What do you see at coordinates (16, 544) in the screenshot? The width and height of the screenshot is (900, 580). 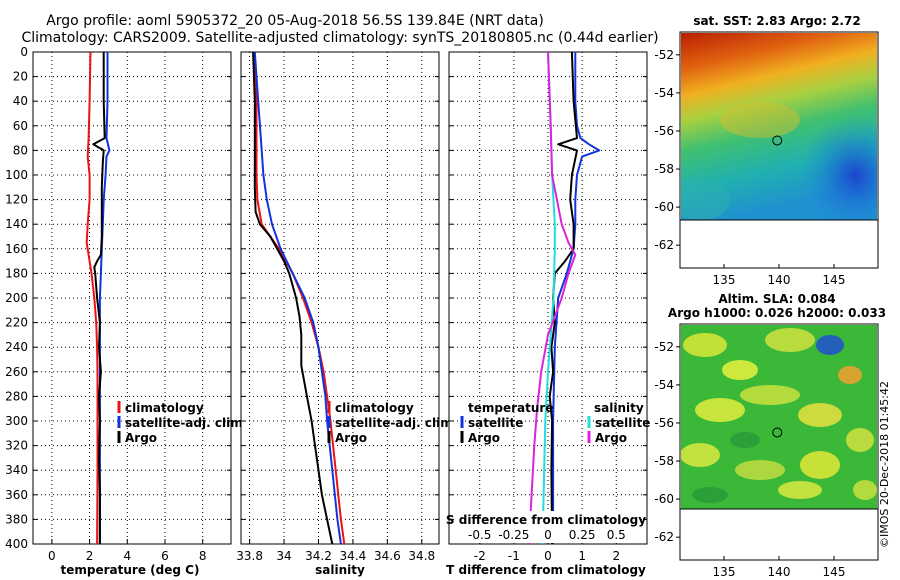 I see `depth-tick-label: 400` at bounding box center [16, 544].